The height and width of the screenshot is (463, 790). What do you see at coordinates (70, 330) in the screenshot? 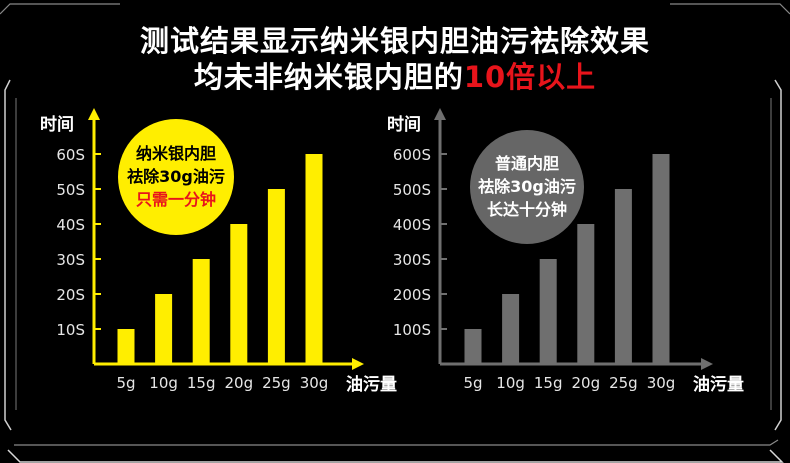
I see `nano-y-tick-label: 10S` at bounding box center [70, 330].